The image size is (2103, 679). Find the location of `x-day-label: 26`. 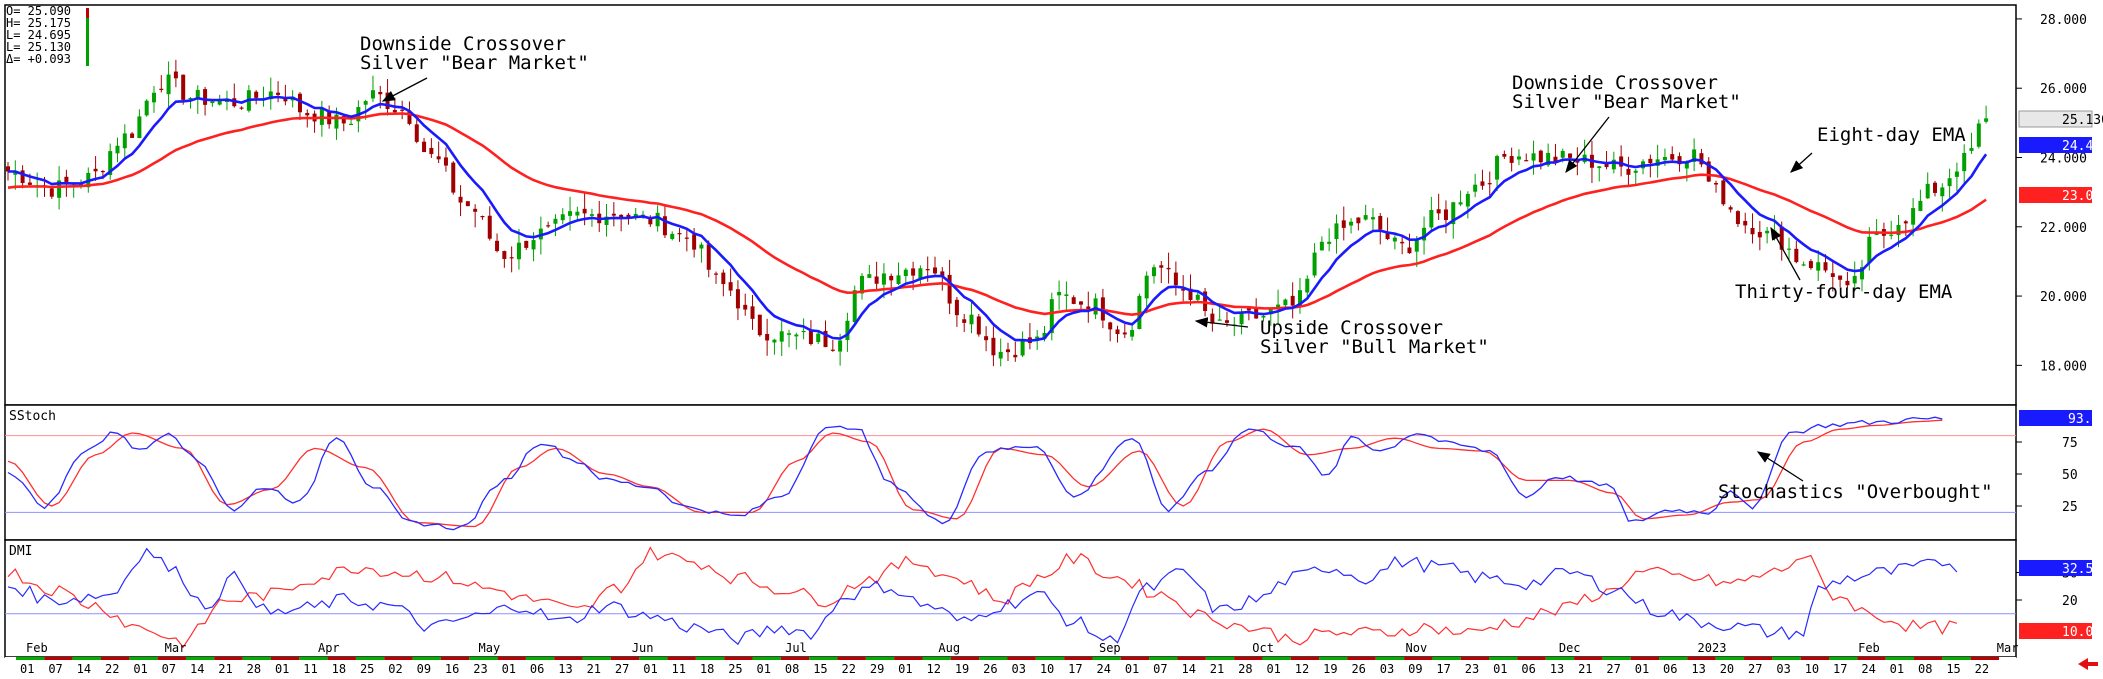

x-day-label: 26 is located at coordinates (1358, 669).